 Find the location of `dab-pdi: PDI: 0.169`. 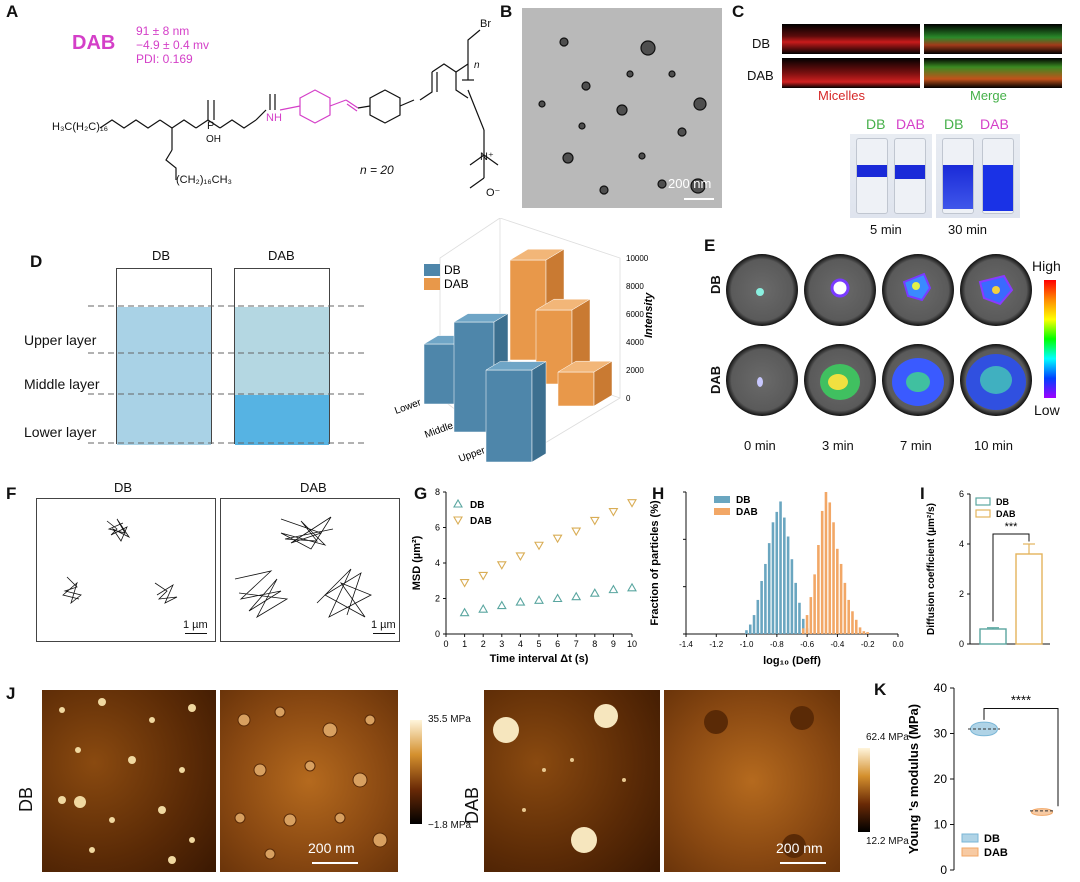

dab-pdi: PDI: 0.169 is located at coordinates (164, 59).